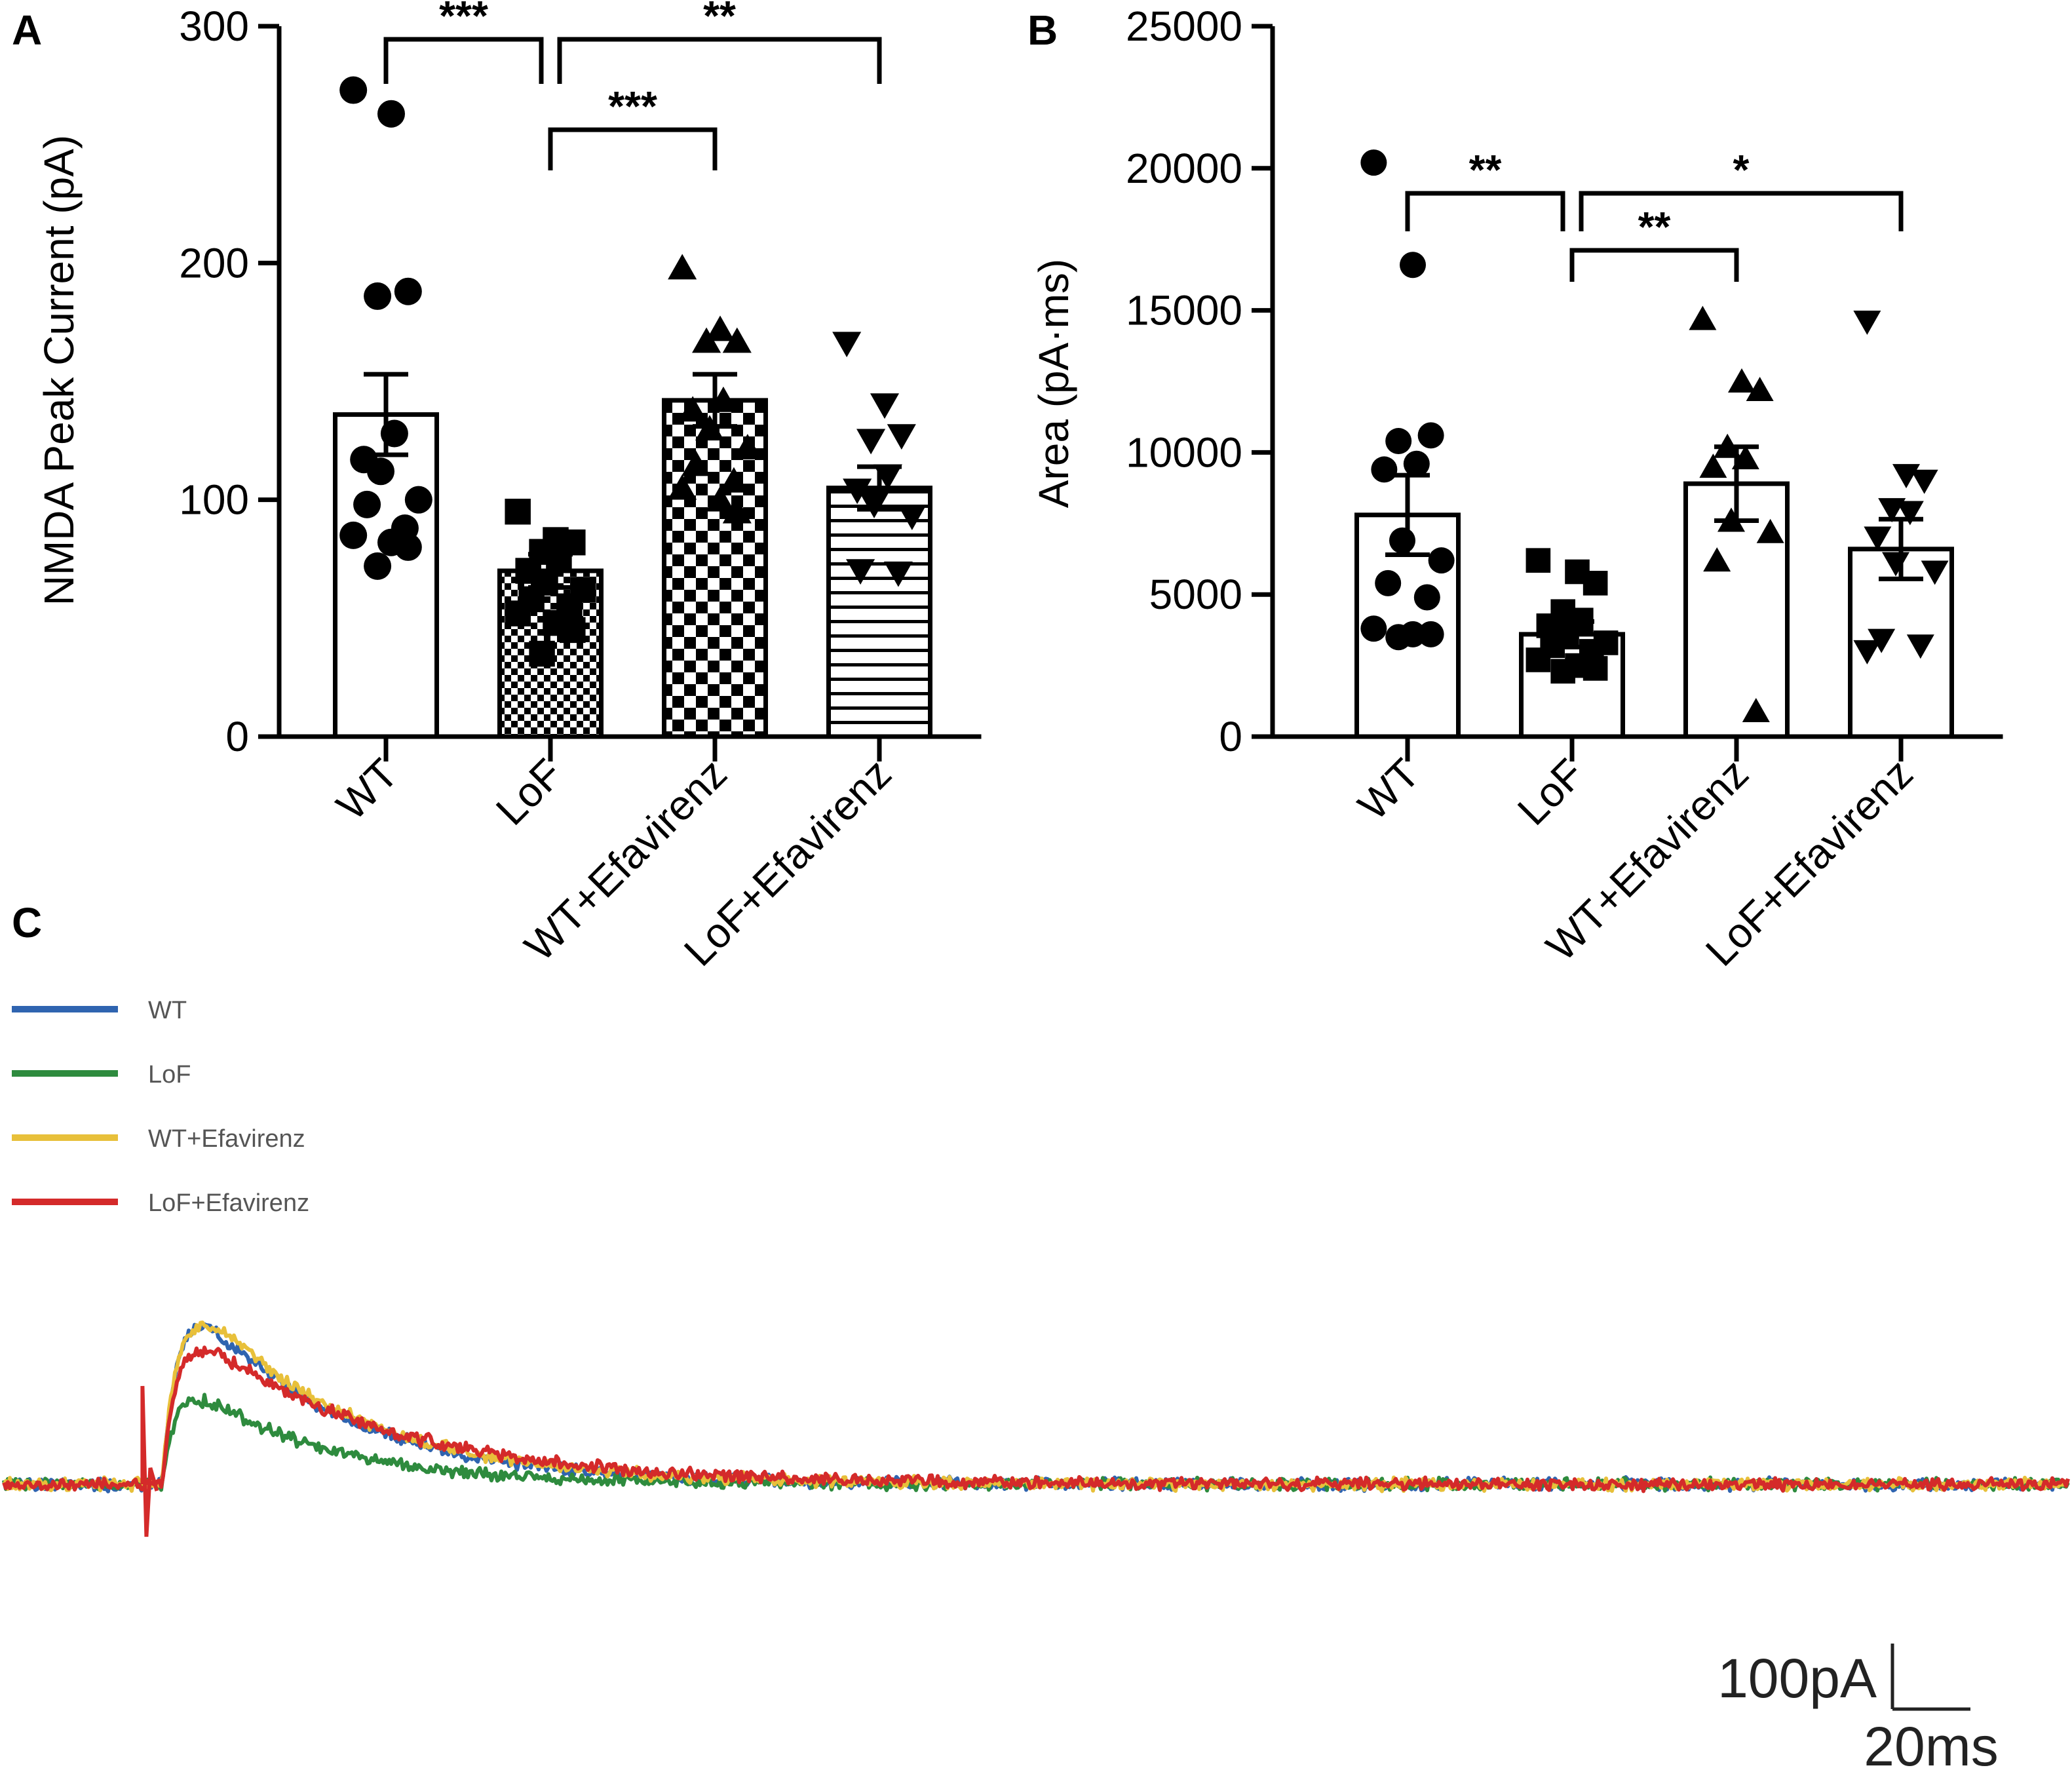 This screenshot has height=1772, width=2072. I want to click on chart-b-sig-label-0: **, so click(1485, 169).